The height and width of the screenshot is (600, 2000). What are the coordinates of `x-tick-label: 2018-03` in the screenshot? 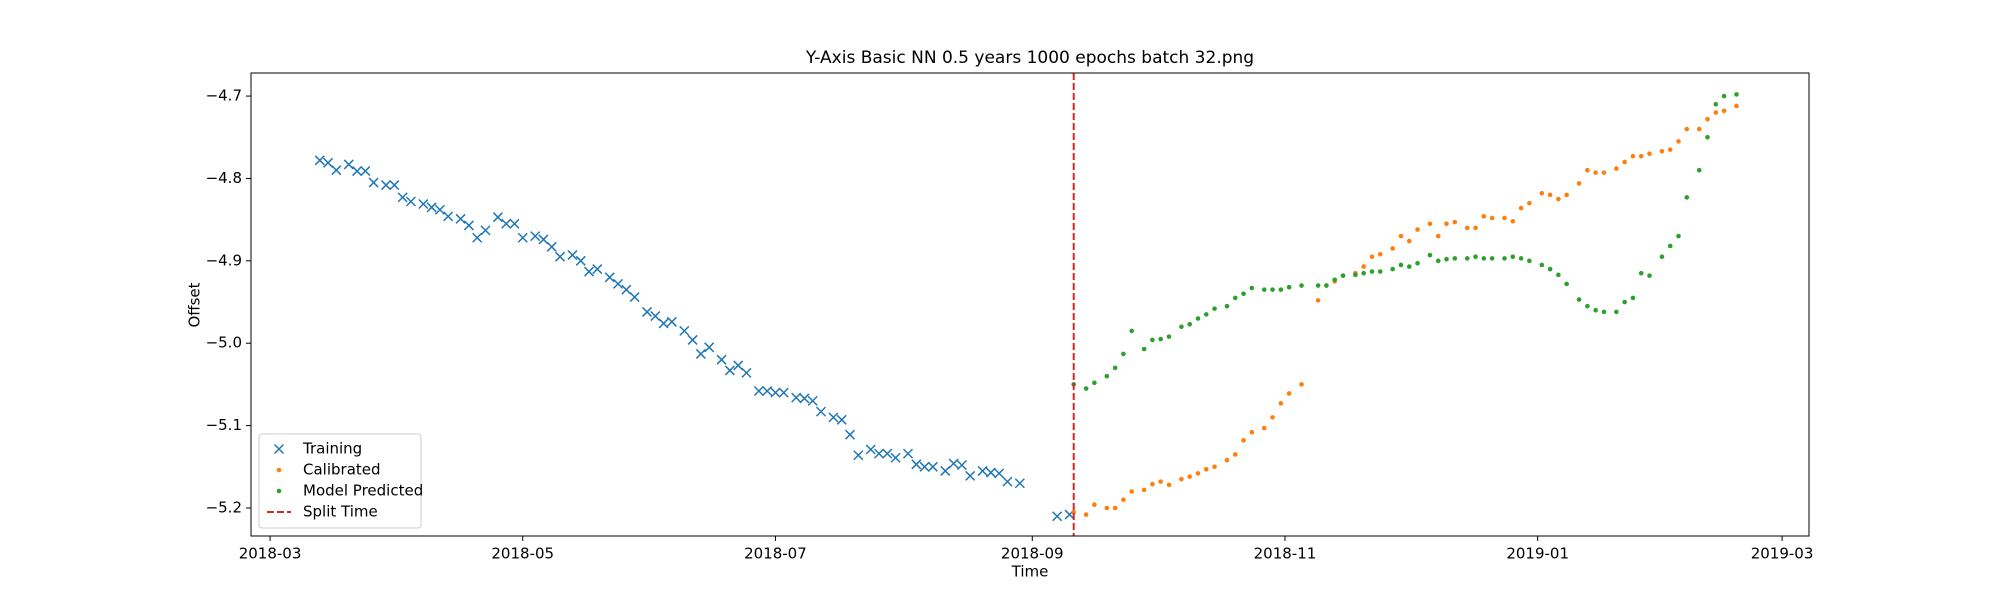 It's located at (270, 554).